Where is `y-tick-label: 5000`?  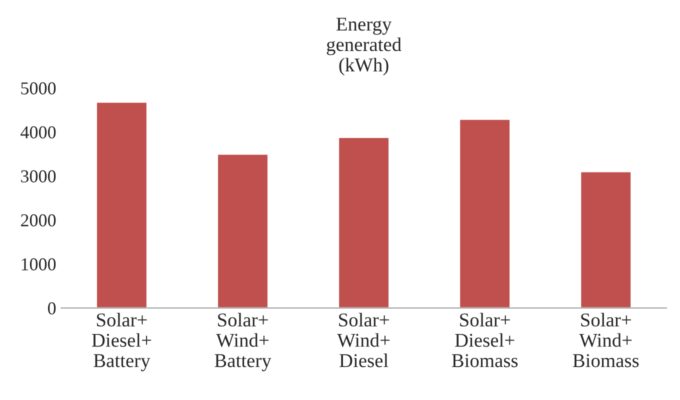 y-tick-label: 5000 is located at coordinates (38, 88).